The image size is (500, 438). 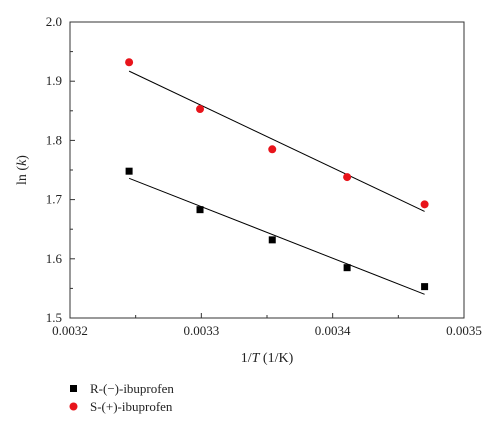 What do you see at coordinates (22, 170) in the screenshot?
I see `y-axis-title: ln (k)` at bounding box center [22, 170].